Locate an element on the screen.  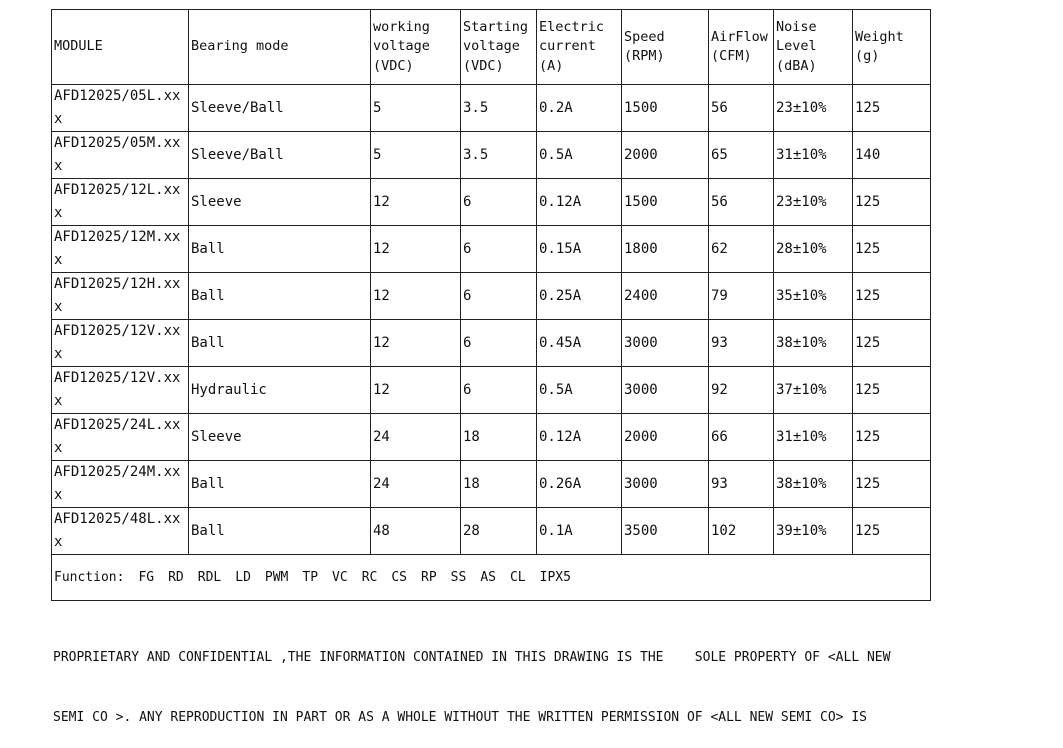
cell-airflow: 102 is located at coordinates (741, 531).